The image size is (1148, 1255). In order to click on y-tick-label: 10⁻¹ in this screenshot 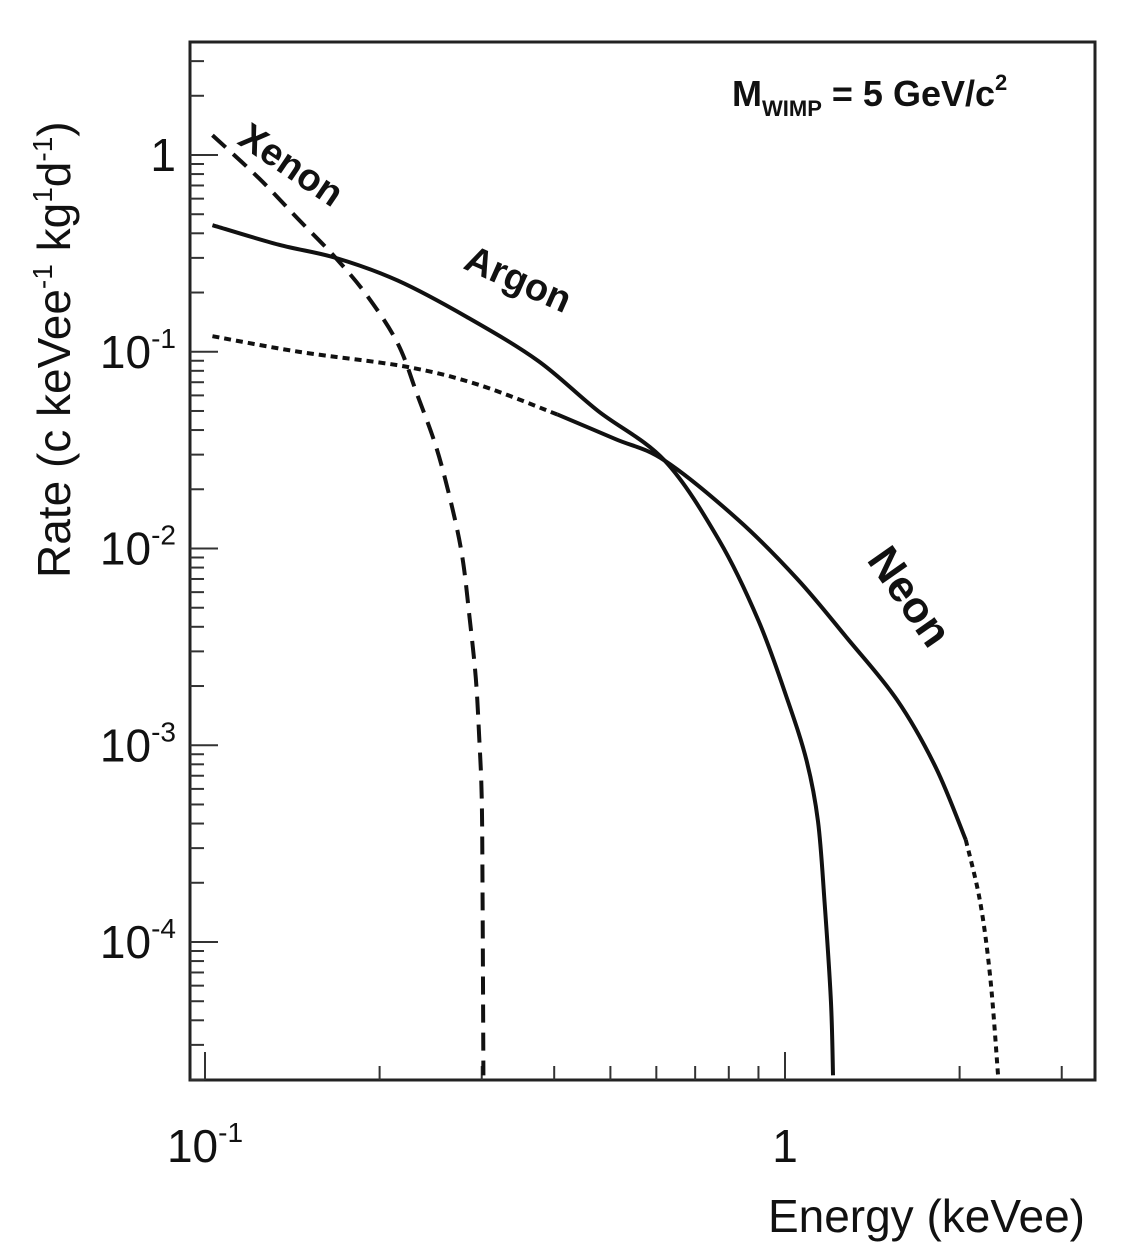, I will do `click(138, 350)`.